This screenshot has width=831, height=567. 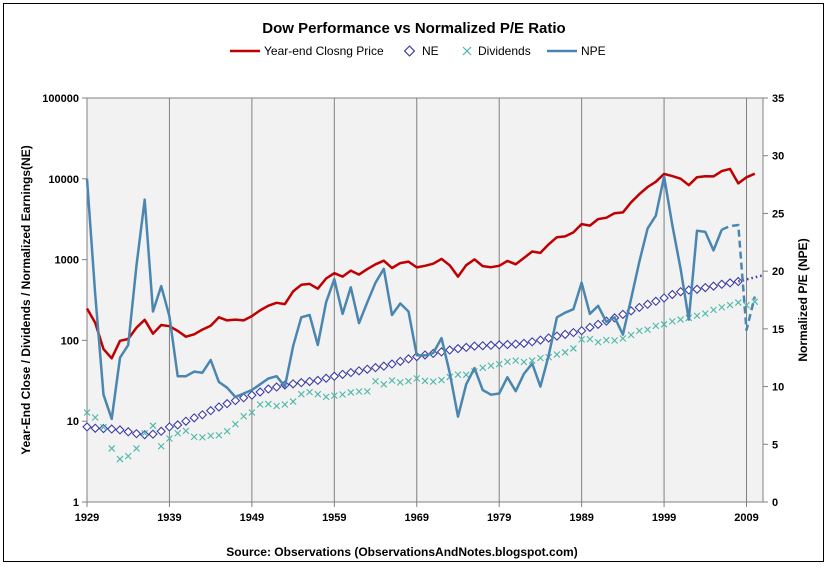 I want to click on legend-npe-label: NPE, so click(x=593, y=51).